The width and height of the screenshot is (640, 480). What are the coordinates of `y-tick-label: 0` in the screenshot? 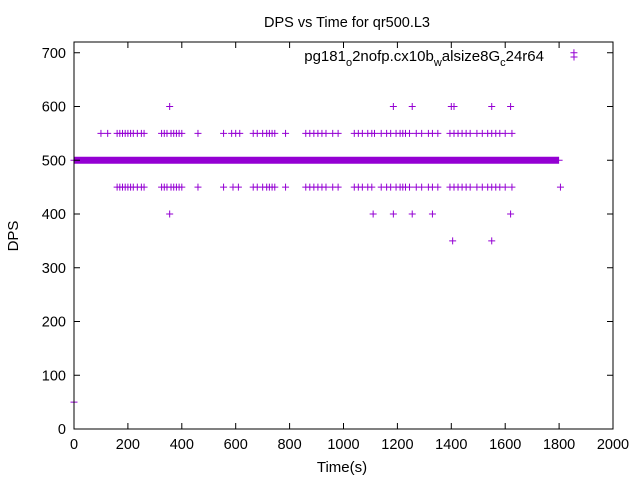 It's located at (62, 430).